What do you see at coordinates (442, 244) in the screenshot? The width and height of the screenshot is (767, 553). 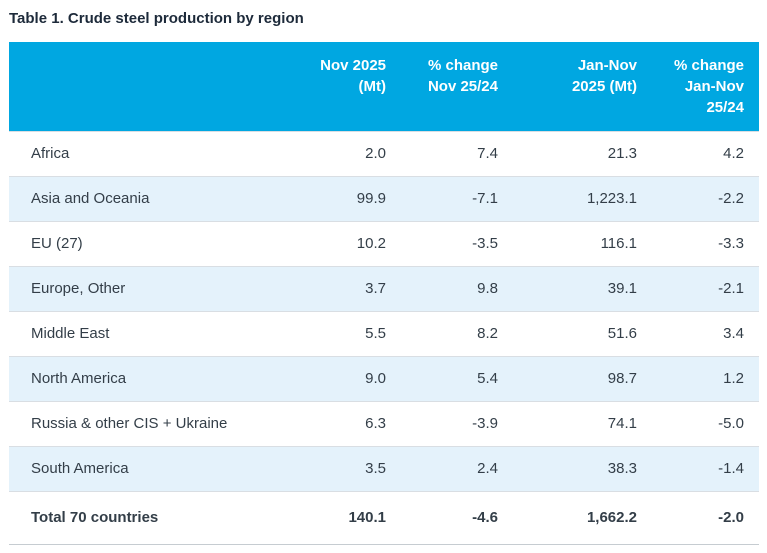 I see `value-cell: -3.5` at bounding box center [442, 244].